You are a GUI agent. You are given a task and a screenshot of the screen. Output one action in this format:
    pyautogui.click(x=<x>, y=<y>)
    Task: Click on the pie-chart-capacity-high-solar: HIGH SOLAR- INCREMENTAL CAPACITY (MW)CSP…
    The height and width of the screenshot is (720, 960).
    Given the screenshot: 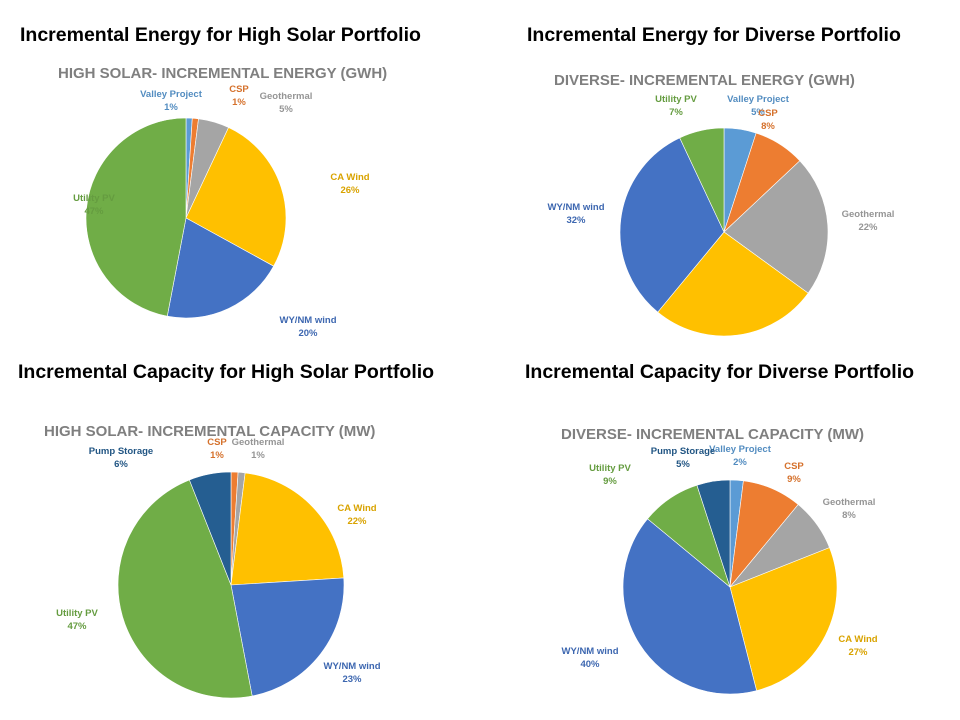 What is the action you would take?
    pyautogui.click(x=212, y=561)
    